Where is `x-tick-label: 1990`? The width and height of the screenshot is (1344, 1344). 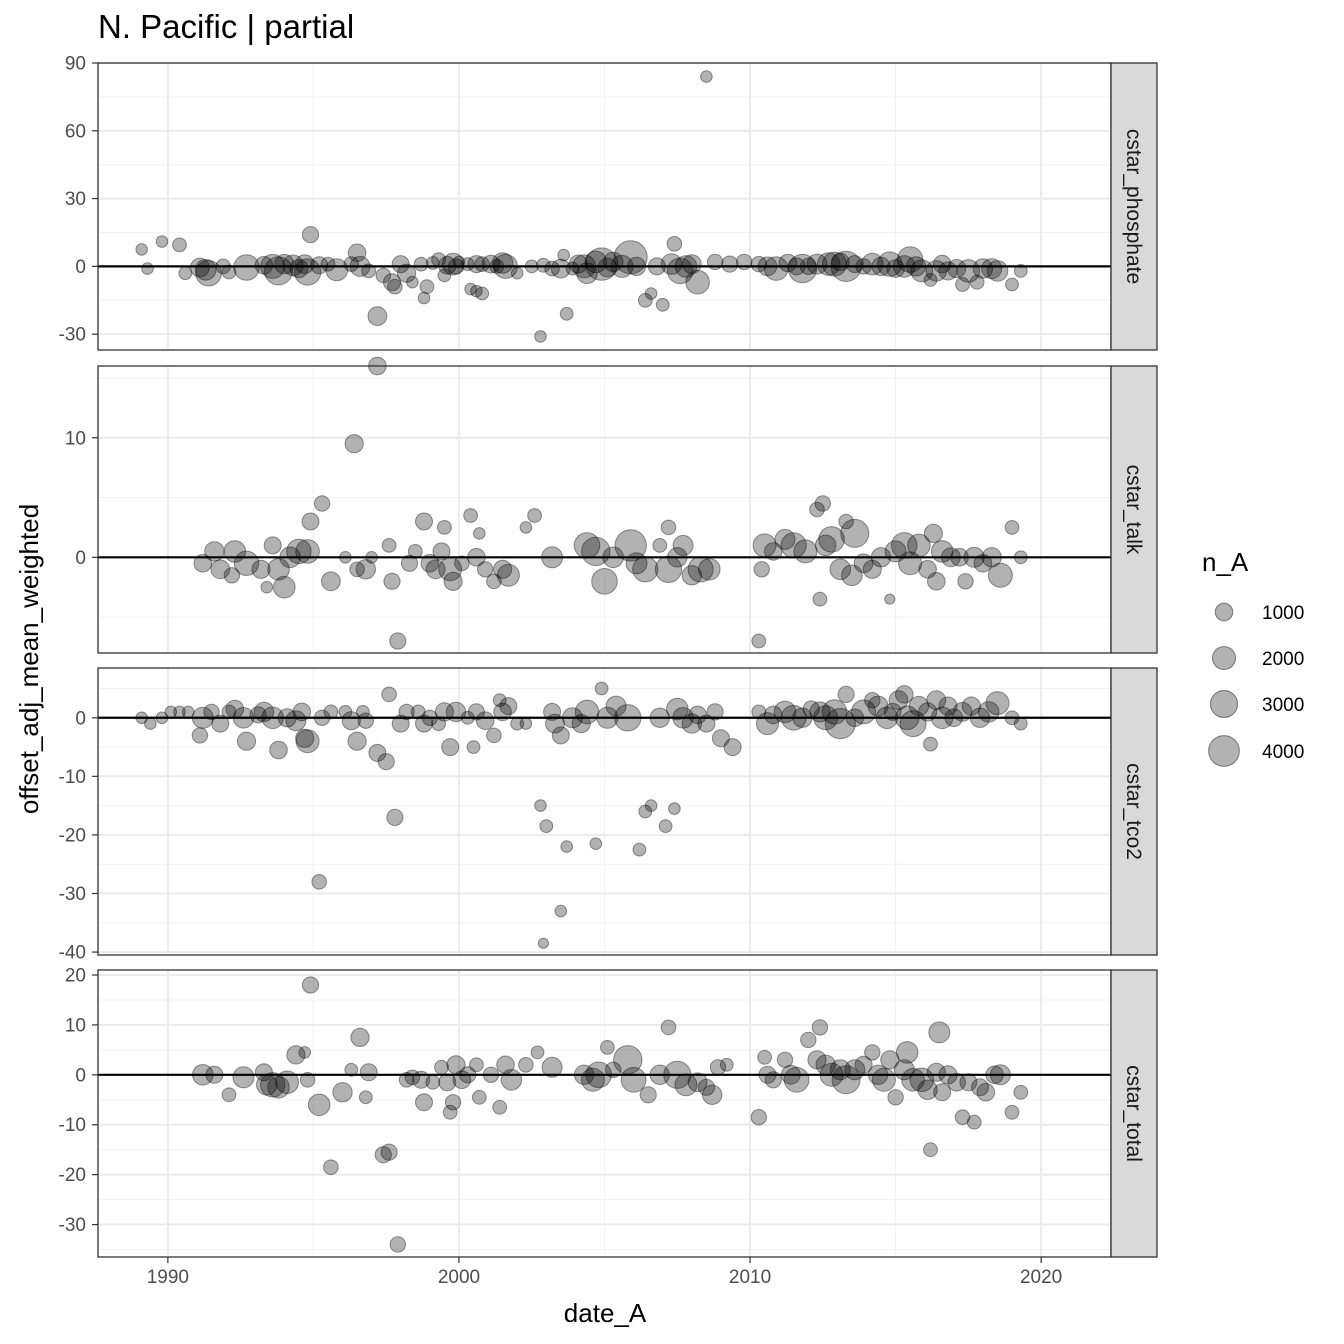 x-tick-label: 1990 is located at coordinates (168, 1277).